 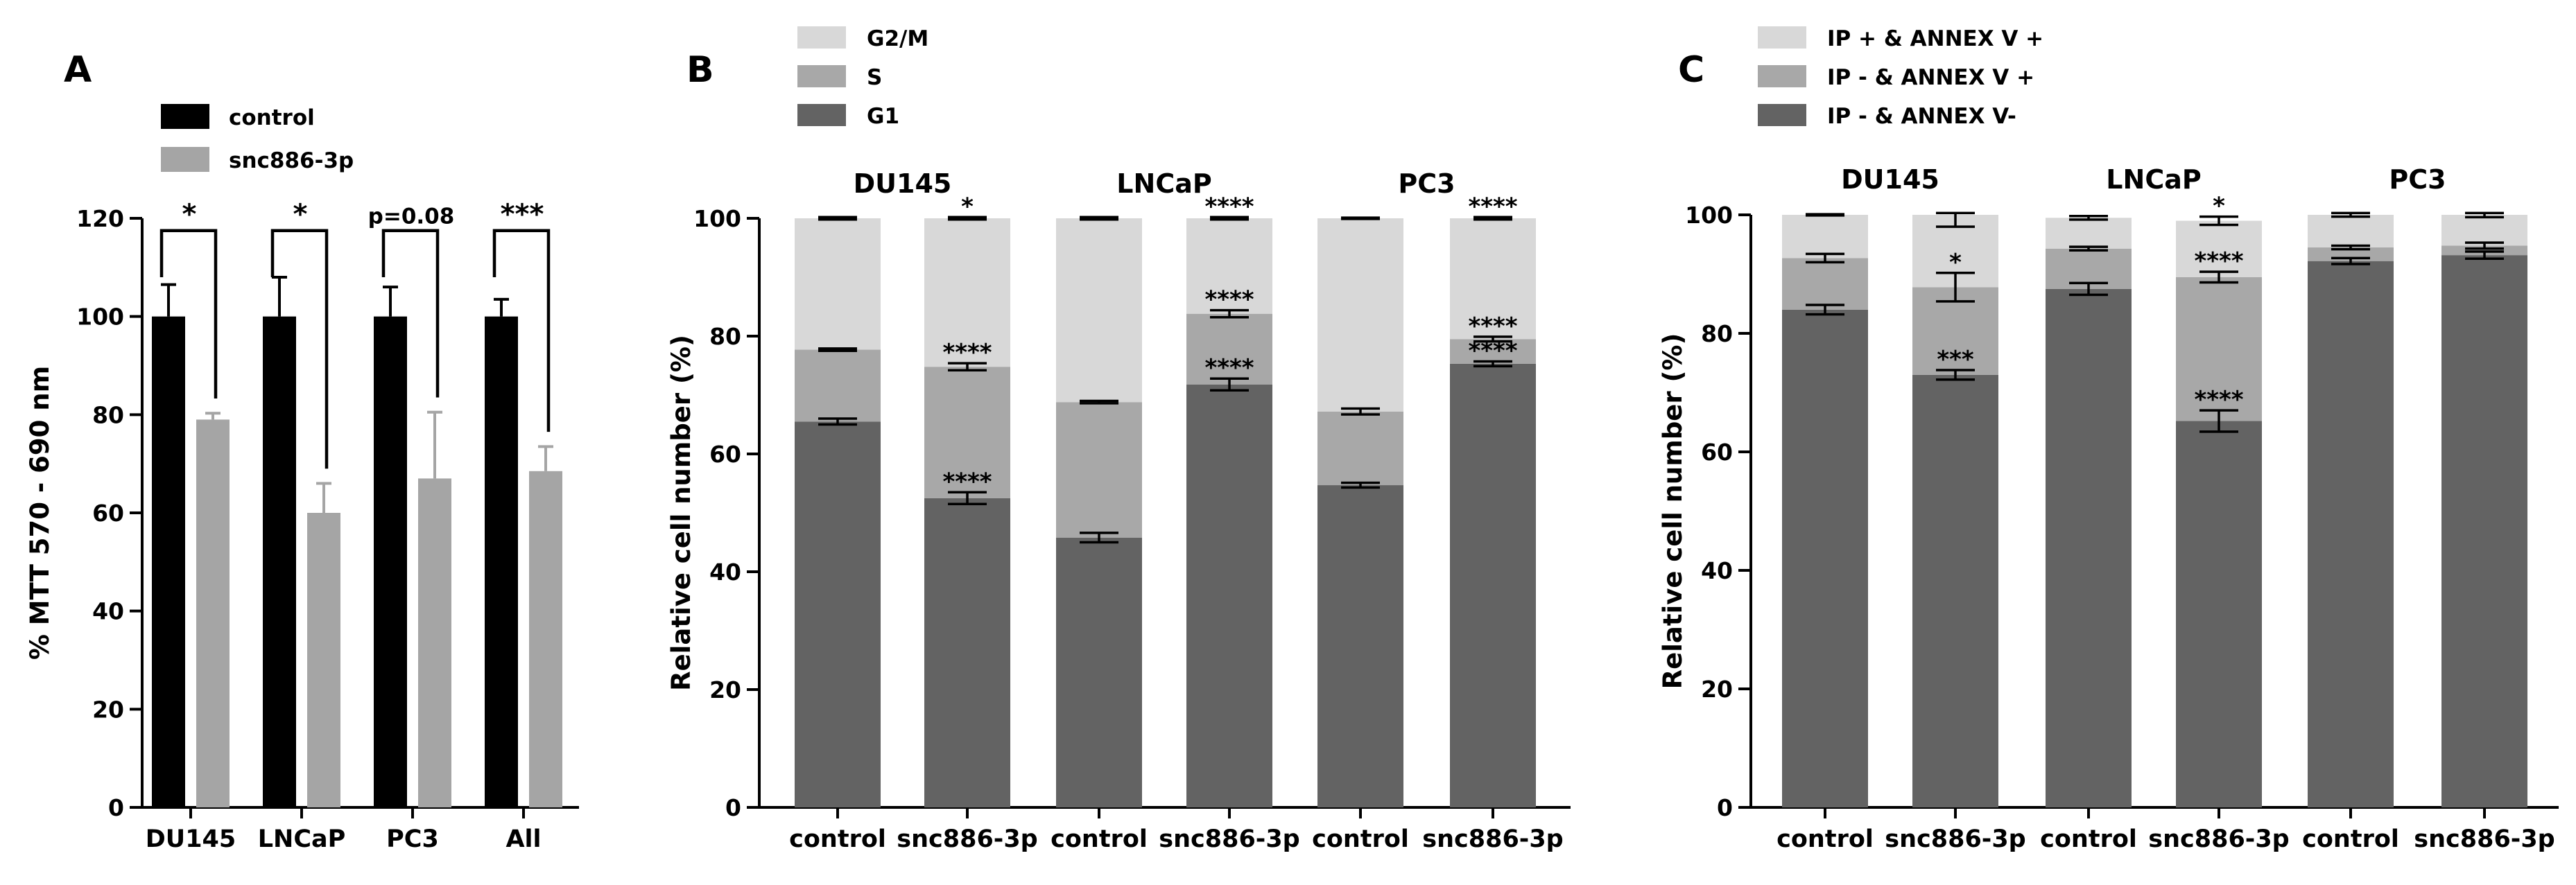 What do you see at coordinates (302, 839) in the screenshot?
I see `panel-a-x-tick-label: LNCaP` at bounding box center [302, 839].